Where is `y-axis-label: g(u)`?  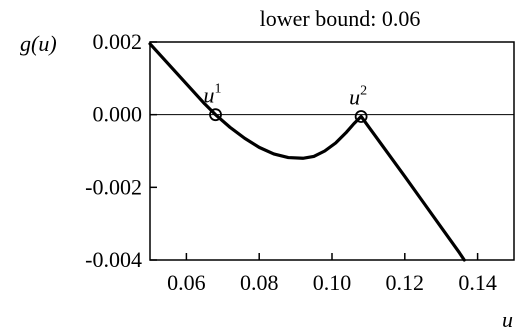
y-axis-label: g(u) is located at coordinates (38, 43).